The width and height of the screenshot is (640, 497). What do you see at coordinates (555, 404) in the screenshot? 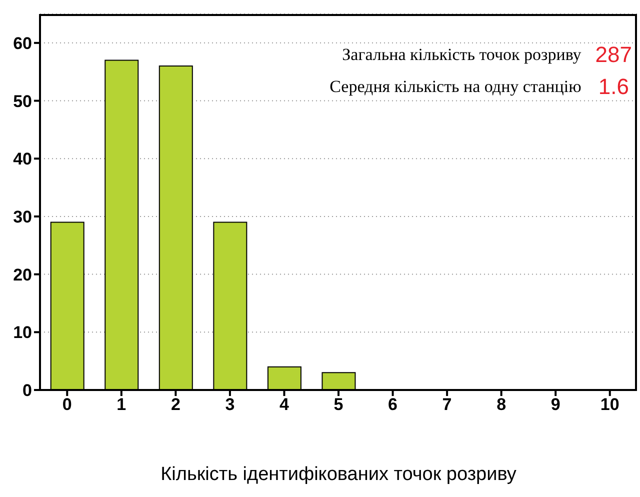
I see `x-tick-label: 9` at bounding box center [555, 404].